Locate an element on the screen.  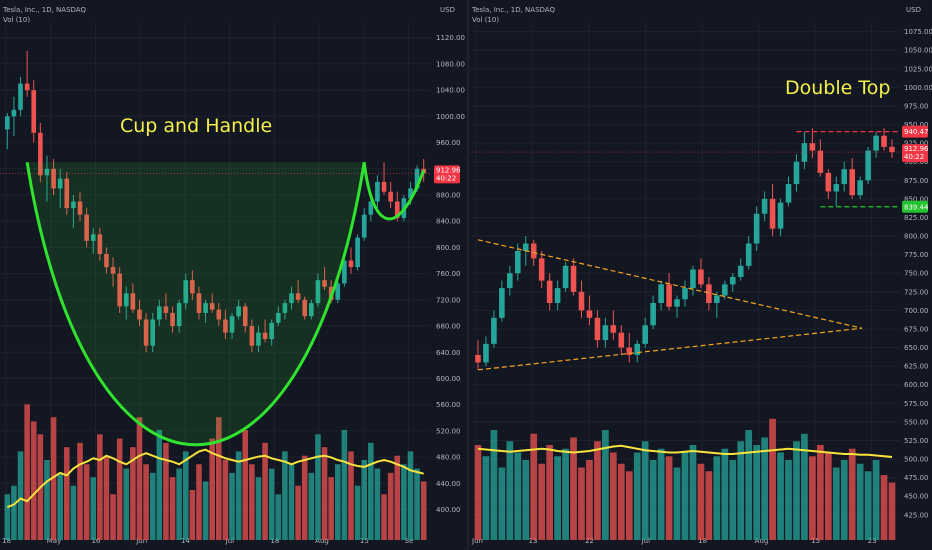
left-x-tick-label: Se is located at coordinates (409, 541).